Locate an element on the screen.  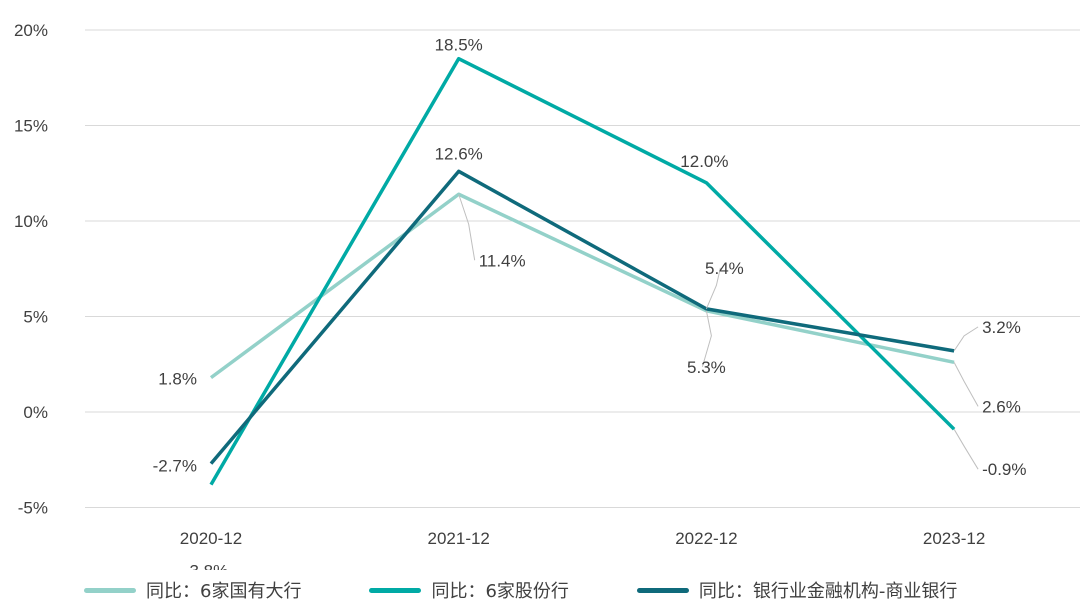
data-label: 12.0% is located at coordinates (704, 161).